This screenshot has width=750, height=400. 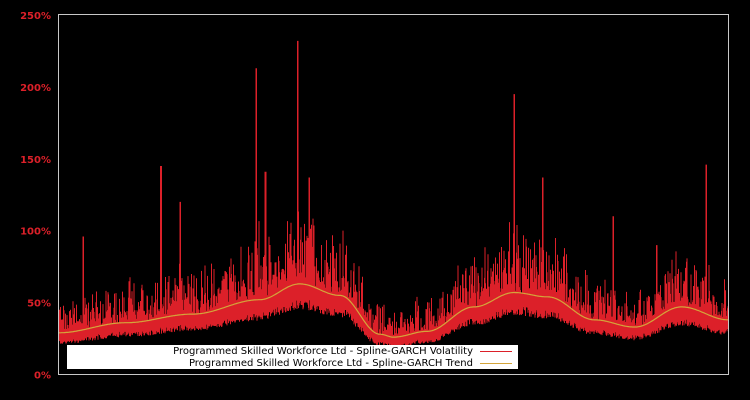 What do you see at coordinates (496, 351) in the screenshot?
I see `legend-swatch-volatility` at bounding box center [496, 351].